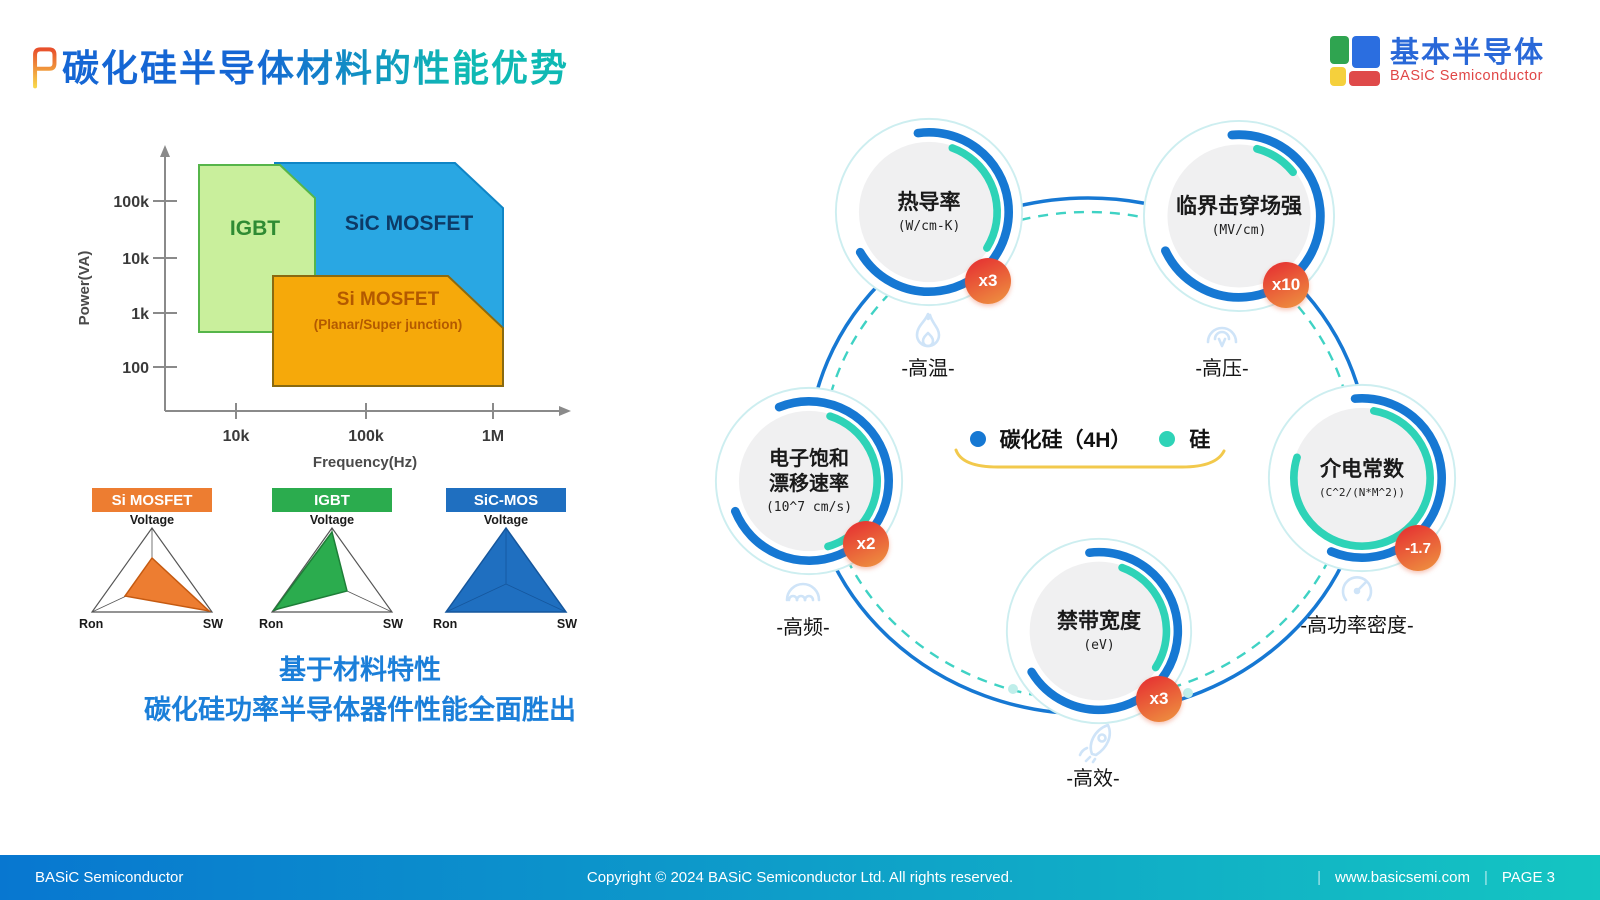  I want to click on feature-name: 介电常数, so click(1362, 469).